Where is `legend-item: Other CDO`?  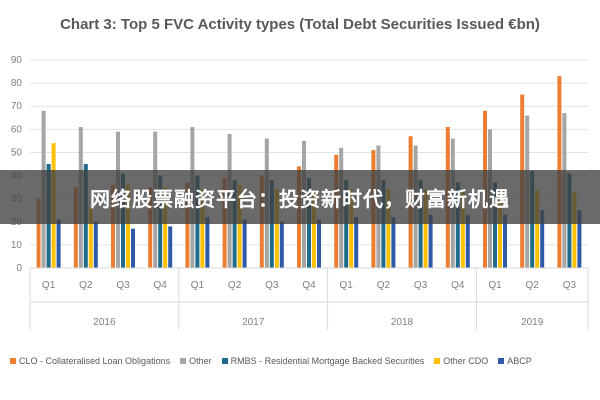 legend-item: Other CDO is located at coordinates (461, 361).